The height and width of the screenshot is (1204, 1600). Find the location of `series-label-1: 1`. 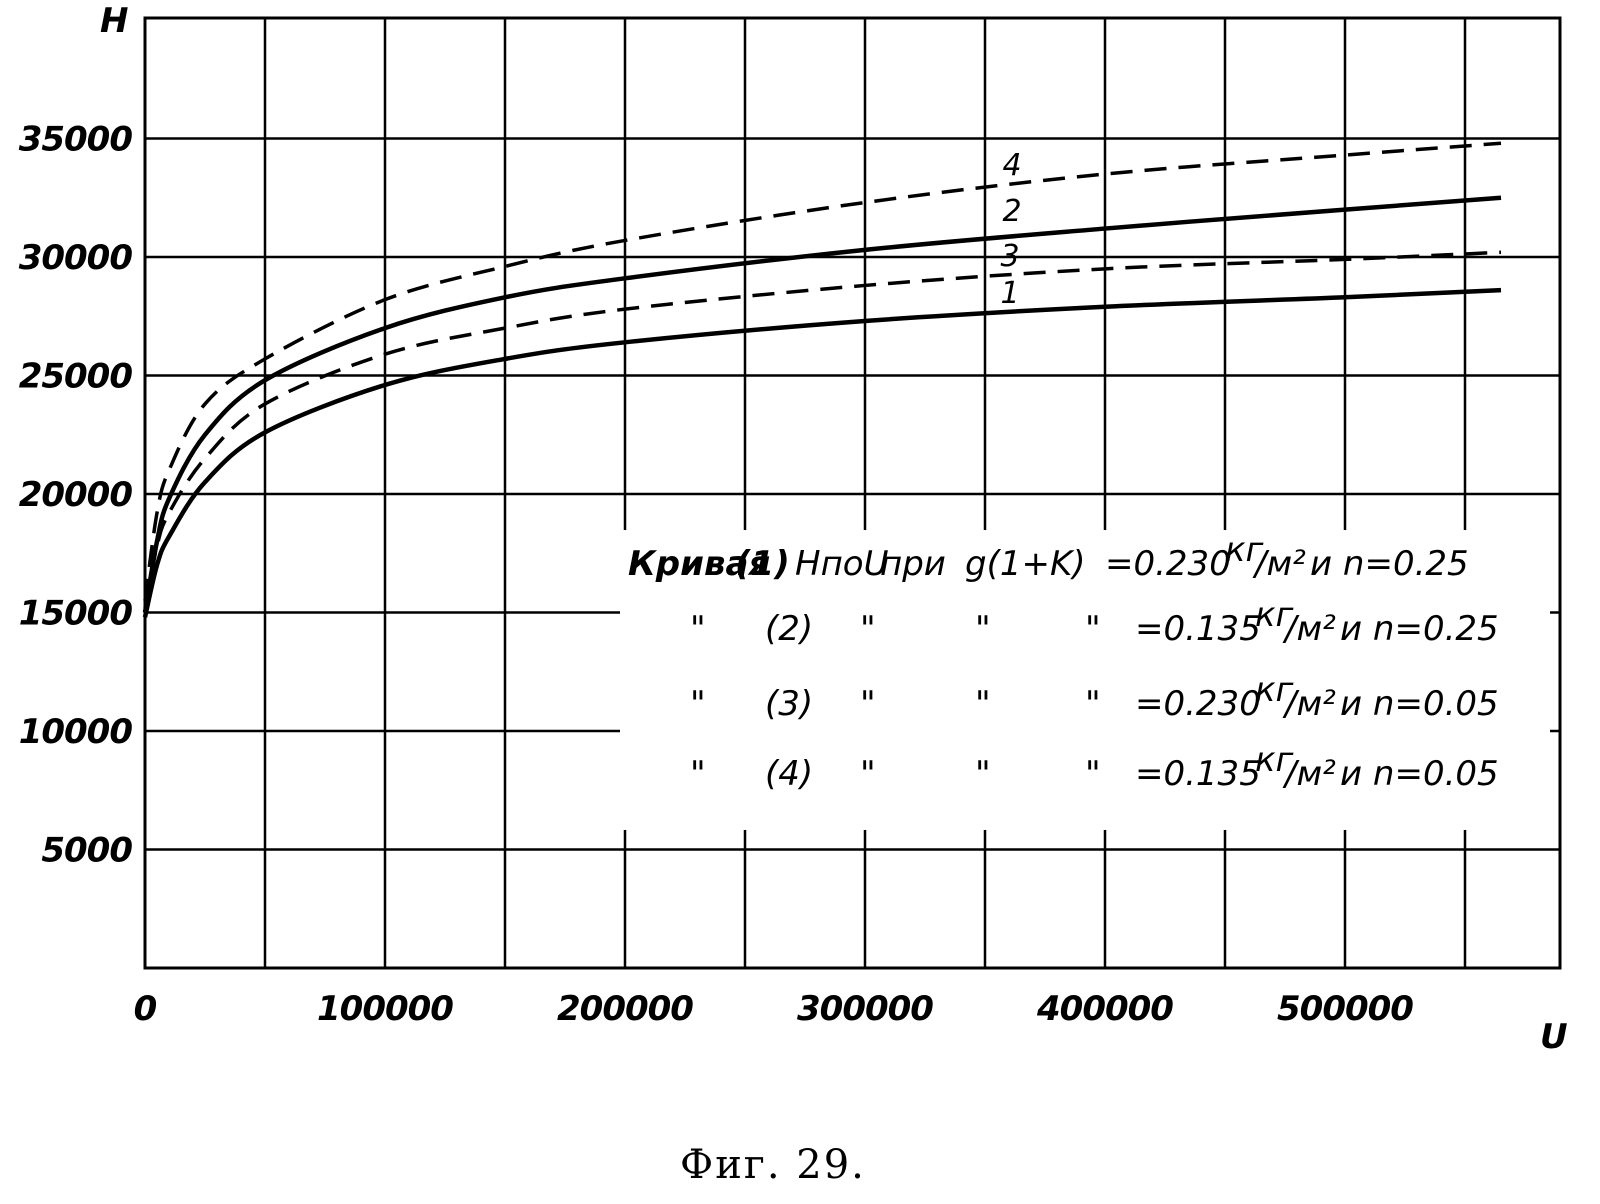

series-label-1: 1 is located at coordinates (1009, 293).